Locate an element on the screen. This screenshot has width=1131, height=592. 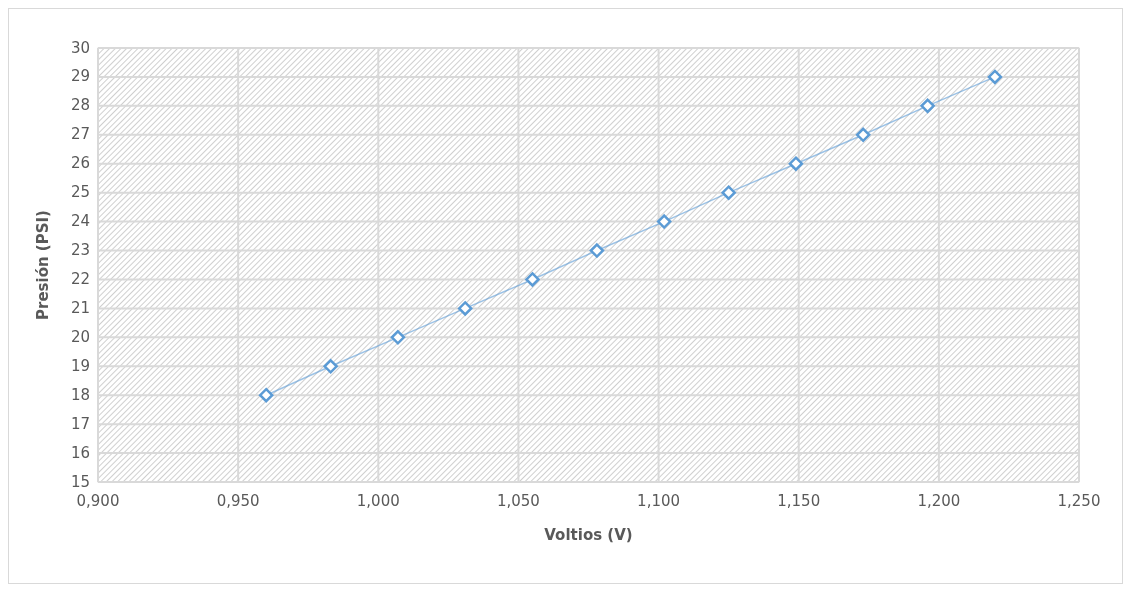
x-tick-label: 1,150 is located at coordinates (799, 501).